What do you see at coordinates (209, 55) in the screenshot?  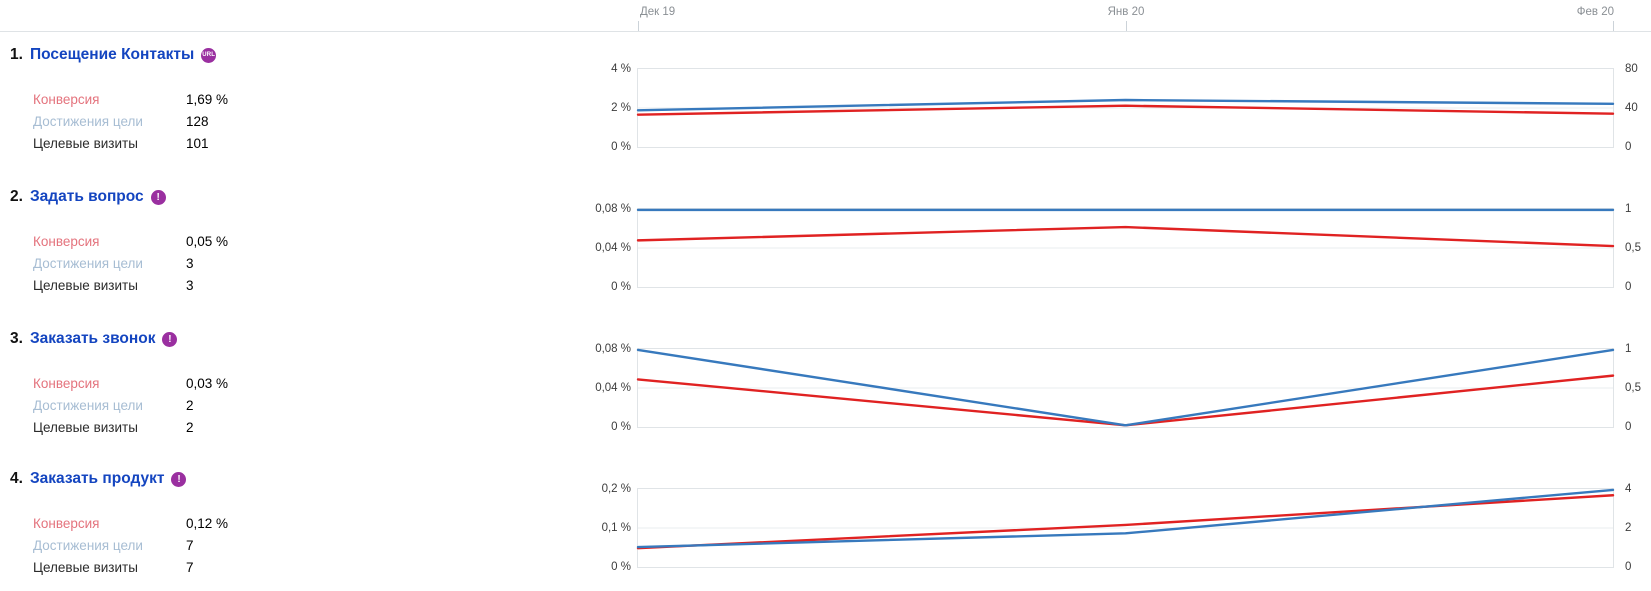 I see `goal-type-url-icon: URL` at bounding box center [209, 55].